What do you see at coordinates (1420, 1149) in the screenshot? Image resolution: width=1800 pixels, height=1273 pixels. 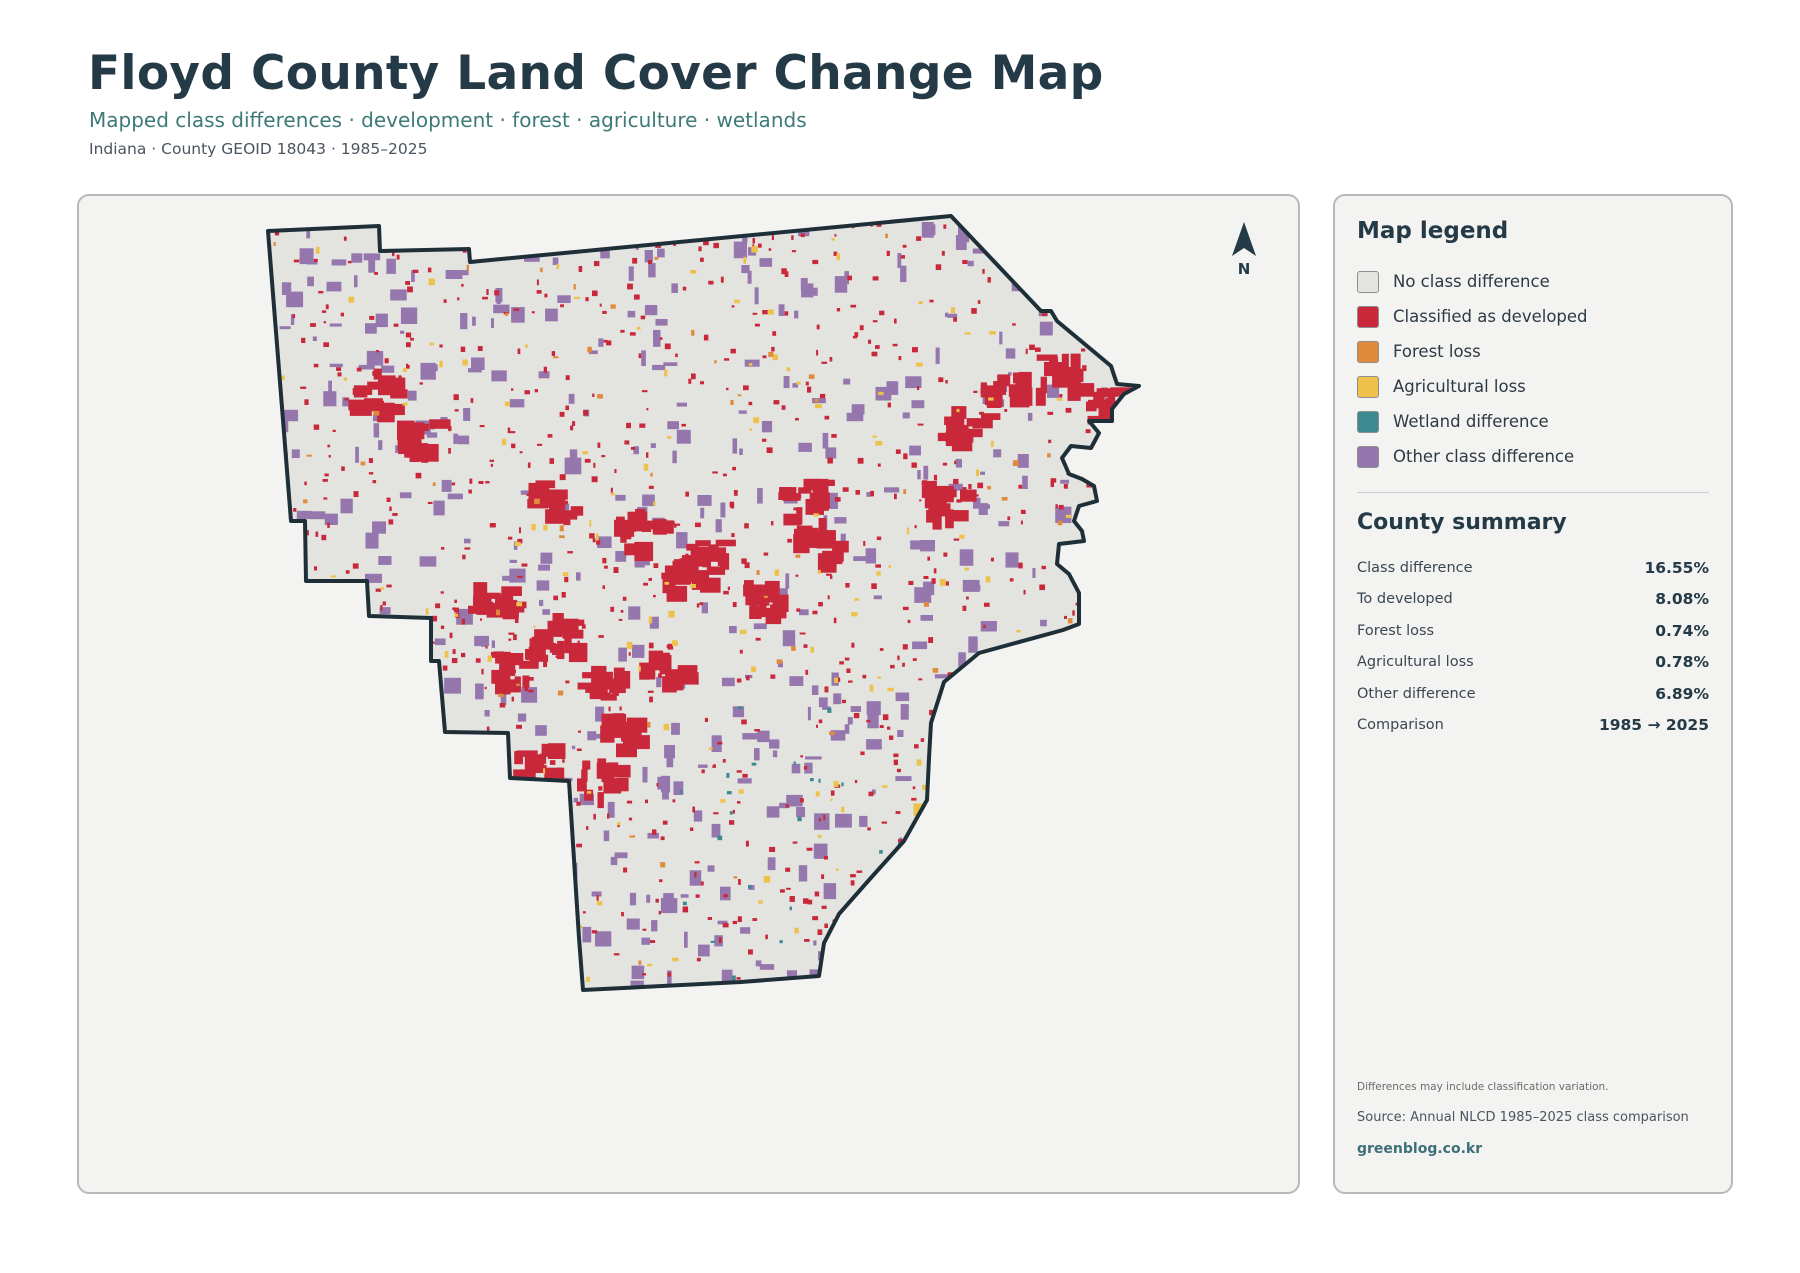 I see `credit-link: greenblog.co.kr` at bounding box center [1420, 1149].